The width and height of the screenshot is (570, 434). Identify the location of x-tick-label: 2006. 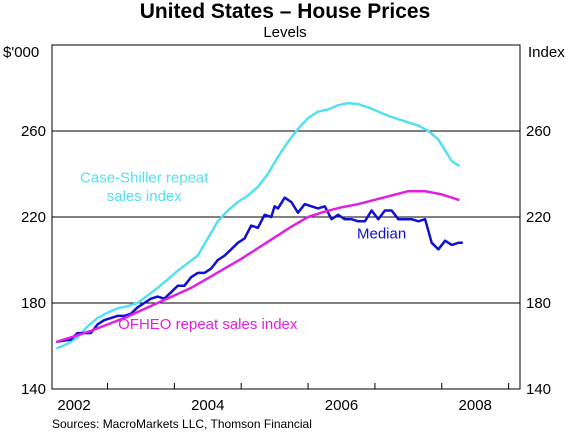
(341, 405).